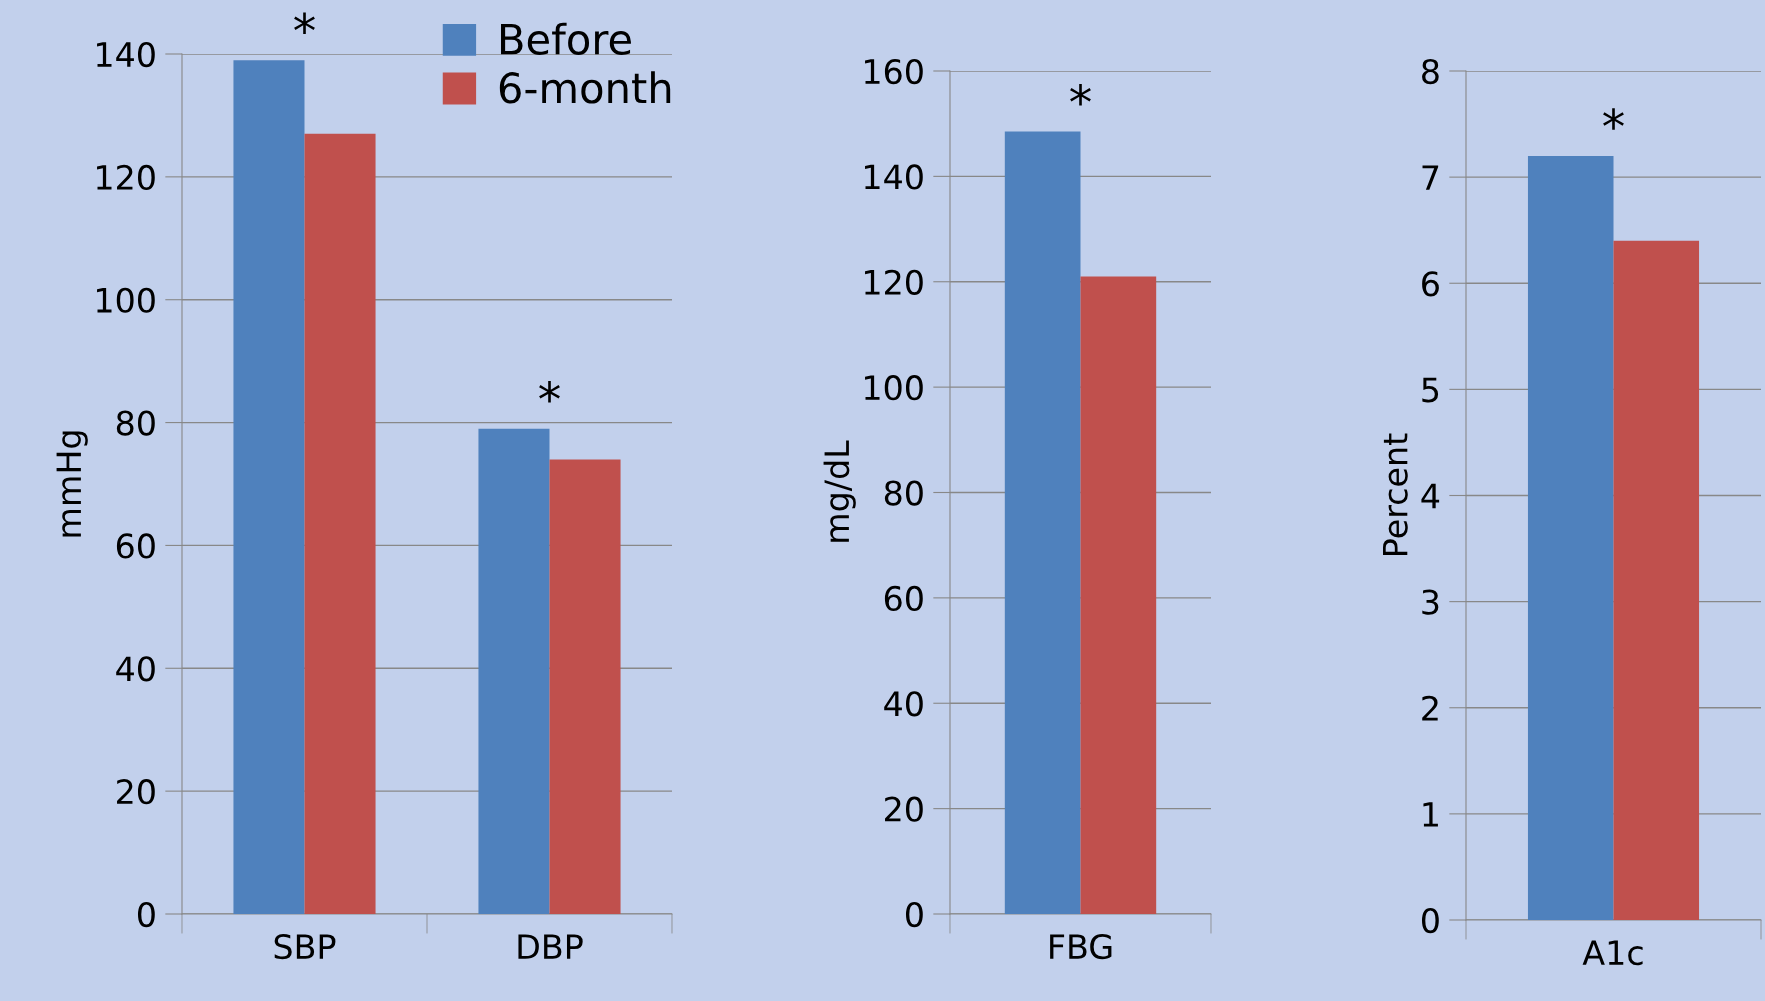  What do you see at coordinates (1430, 708) in the screenshot?
I see `y-tick-label: 2` at bounding box center [1430, 708].